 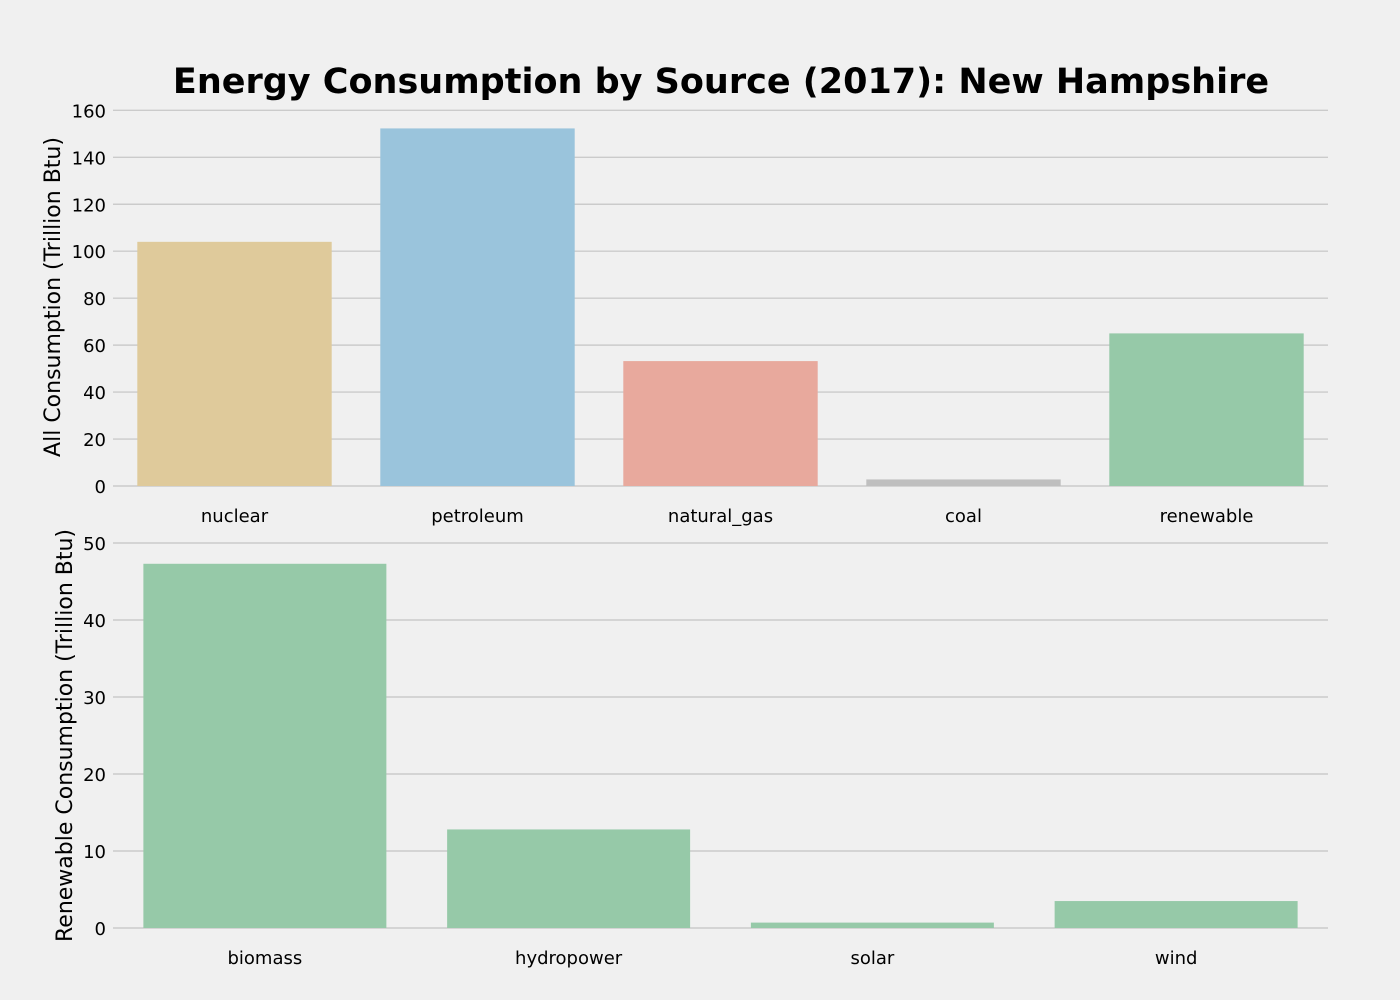 I want to click on bar-biomass, so click(x=265, y=745).